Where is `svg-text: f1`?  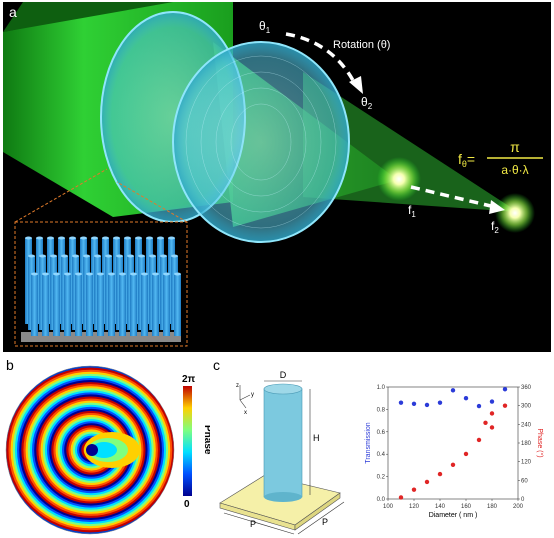
svg-text: f1 is located at coordinates (412, 211).